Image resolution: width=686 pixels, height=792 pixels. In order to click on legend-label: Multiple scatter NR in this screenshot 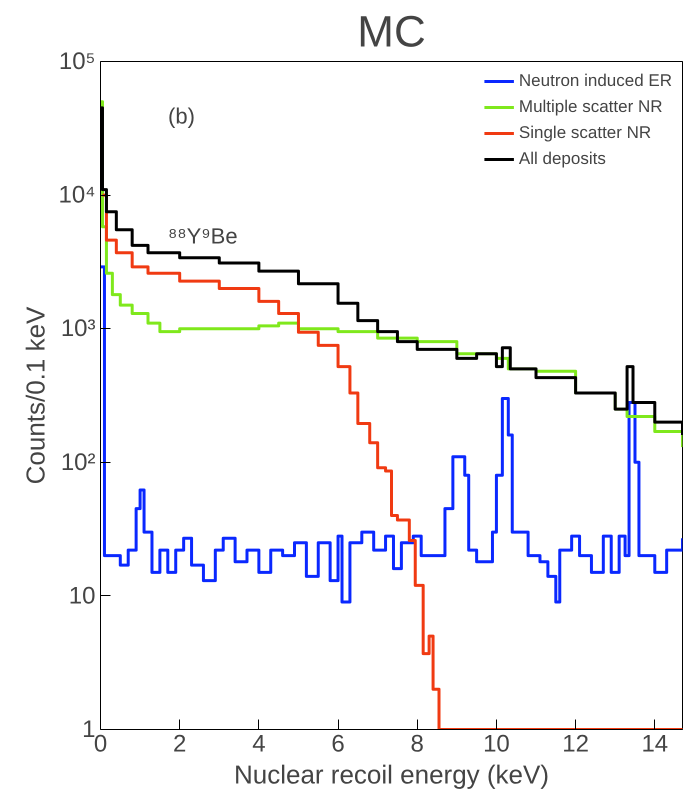, I will do `click(590, 107)`.